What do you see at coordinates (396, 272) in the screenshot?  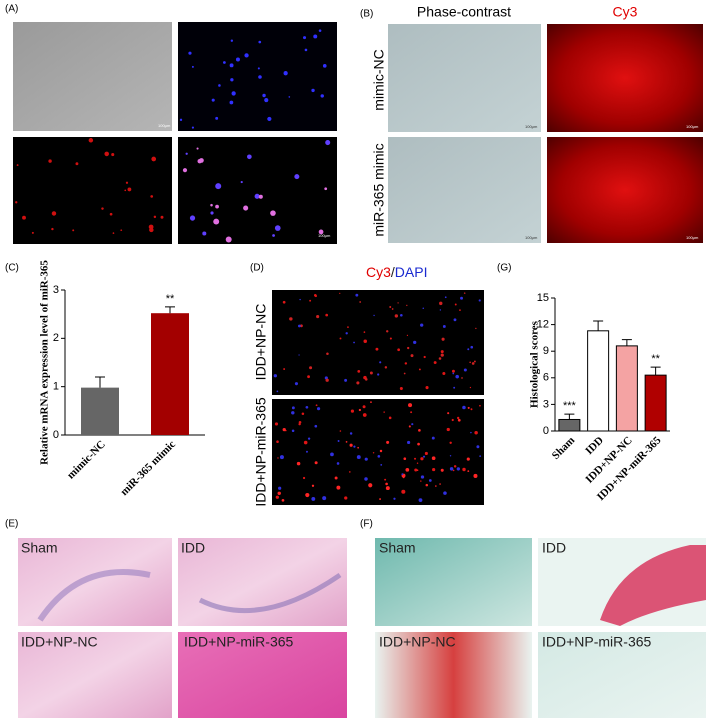 I see `title-part: Cy3/DAPI` at bounding box center [396, 272].